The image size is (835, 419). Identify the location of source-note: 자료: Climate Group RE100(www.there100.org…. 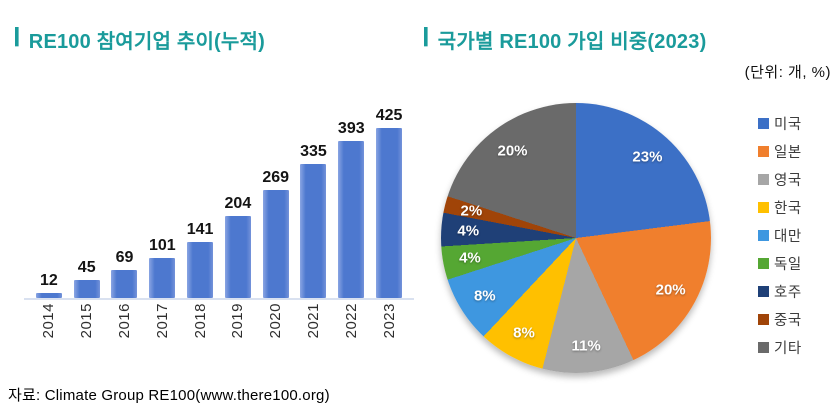
(169, 395).